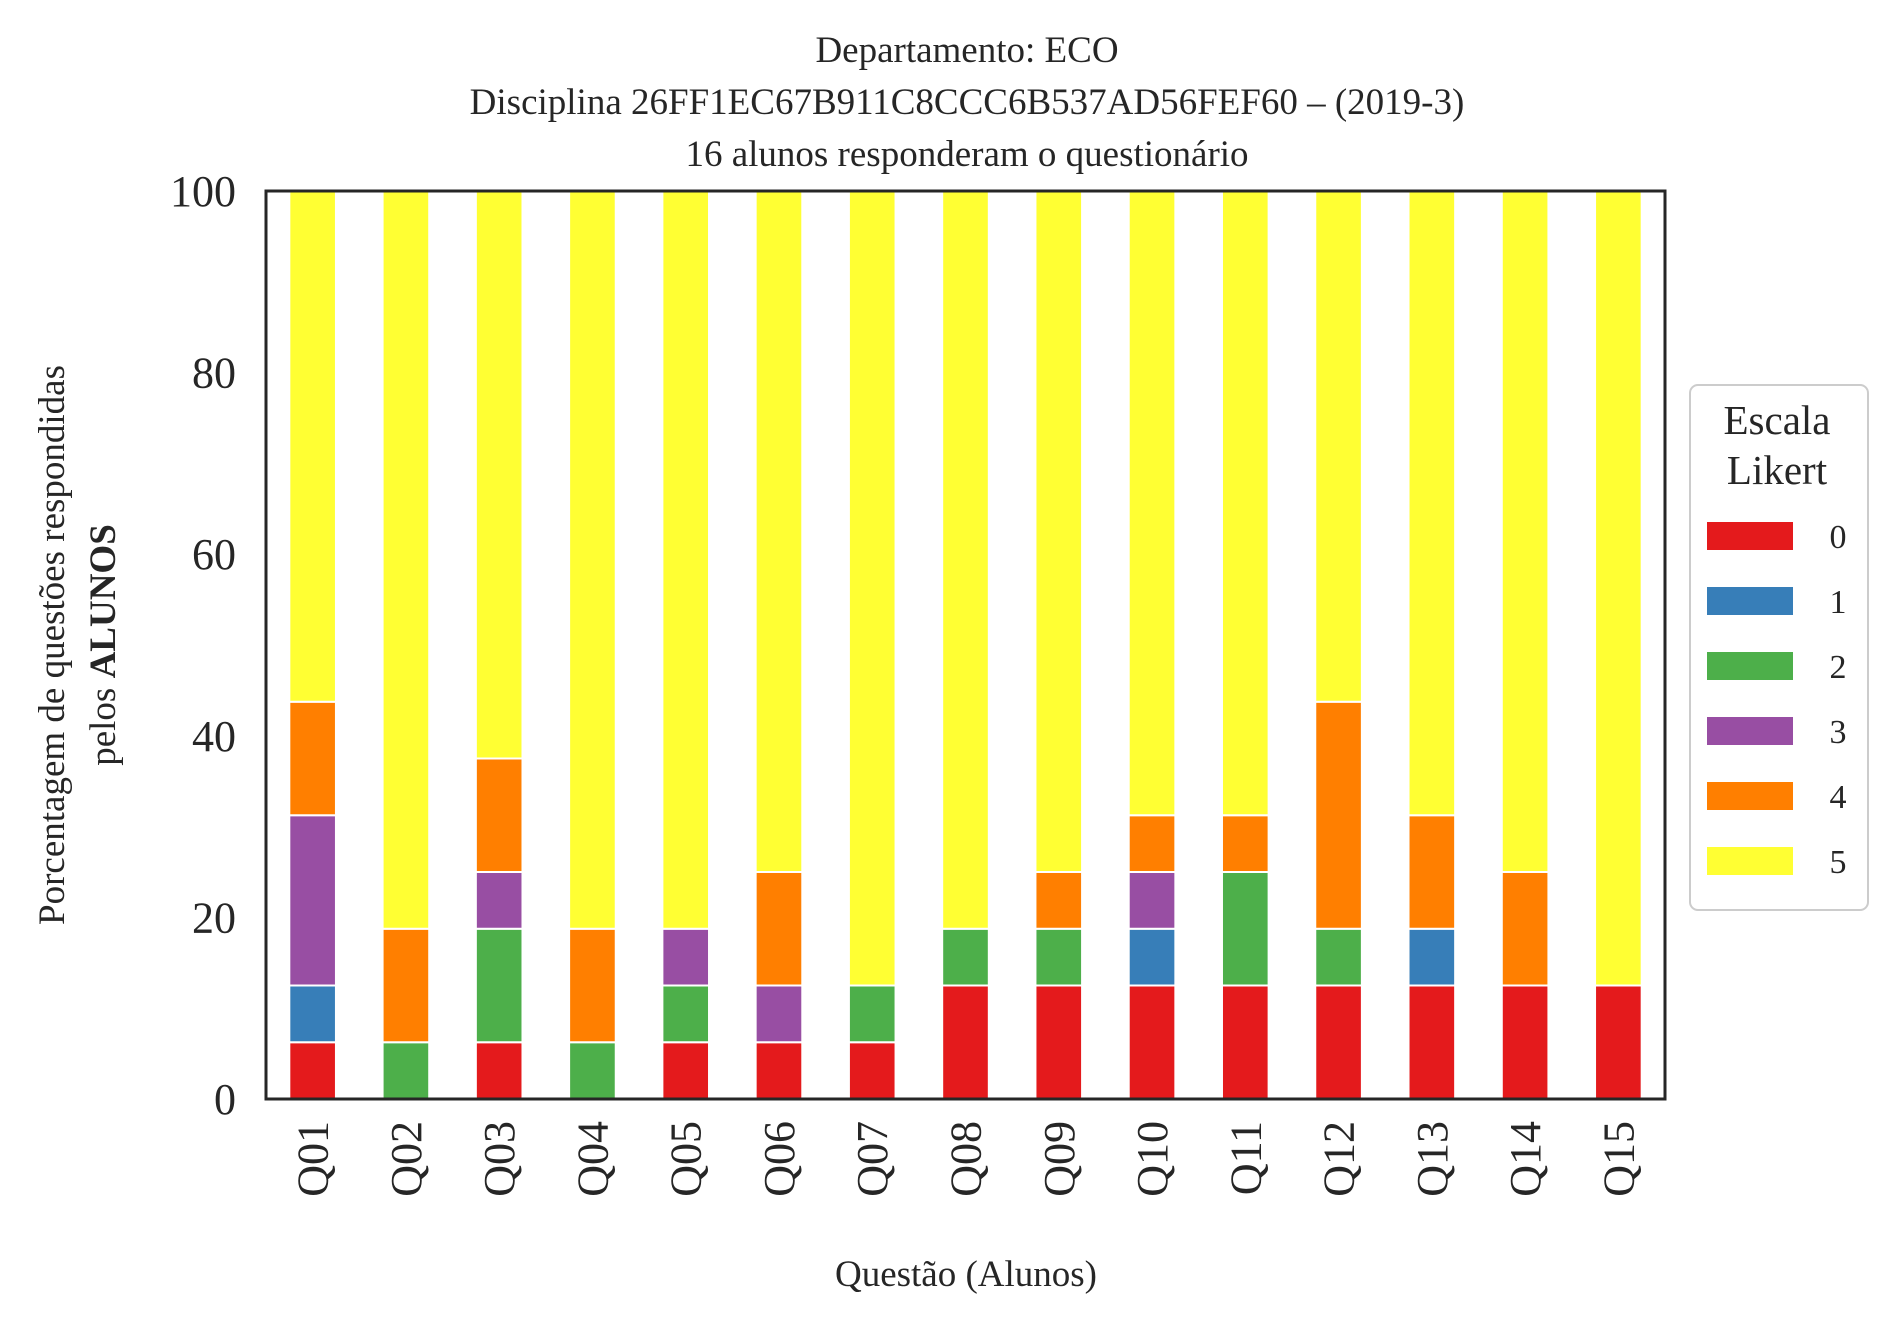 The image size is (1892, 1323). What do you see at coordinates (592, 1159) in the screenshot?
I see `x-tick-label-q04: Q04` at bounding box center [592, 1159].